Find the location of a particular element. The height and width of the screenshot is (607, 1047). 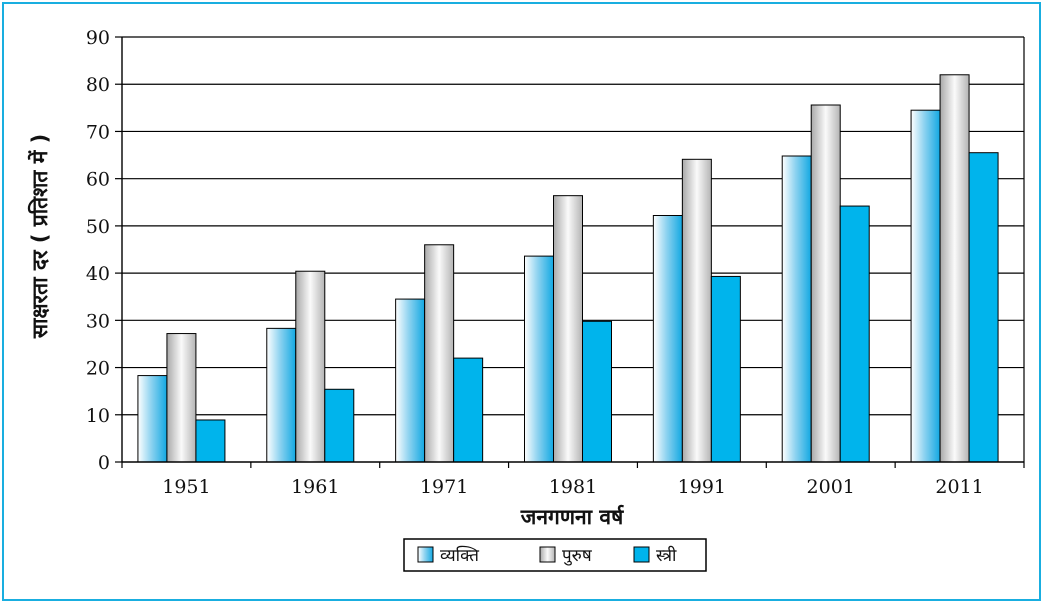

x-tick-label: 1951 is located at coordinates (186, 487).